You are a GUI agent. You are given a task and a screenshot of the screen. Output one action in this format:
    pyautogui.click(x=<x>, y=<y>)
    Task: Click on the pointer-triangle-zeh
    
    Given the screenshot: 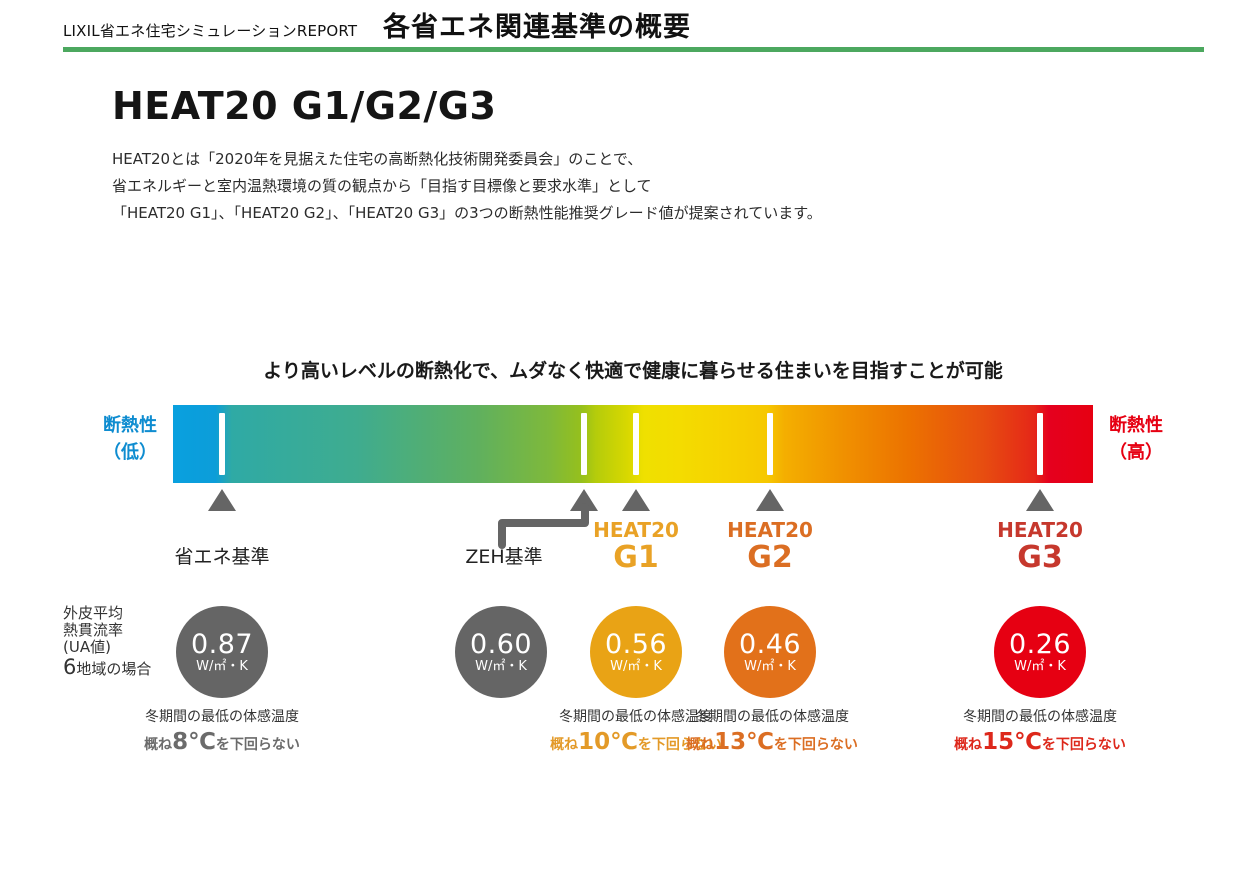 What is the action you would take?
    pyautogui.click(x=584, y=500)
    